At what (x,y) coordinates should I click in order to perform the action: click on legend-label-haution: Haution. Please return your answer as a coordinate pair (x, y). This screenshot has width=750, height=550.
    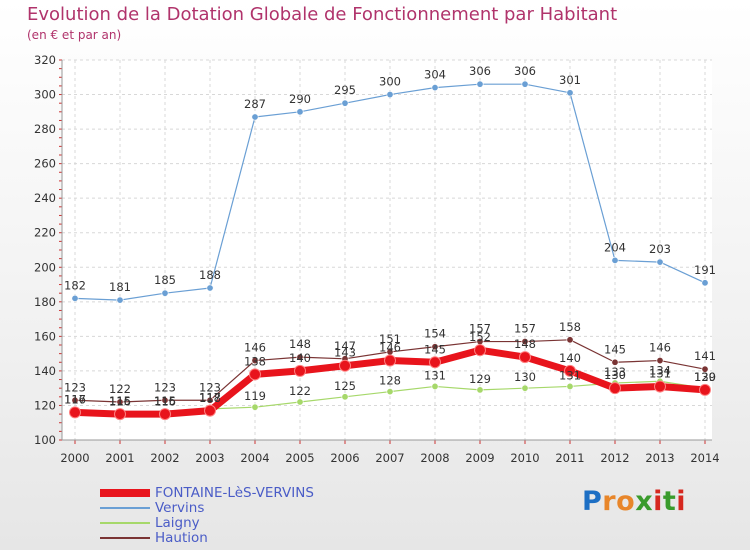
    Looking at the image, I should click on (181, 538).